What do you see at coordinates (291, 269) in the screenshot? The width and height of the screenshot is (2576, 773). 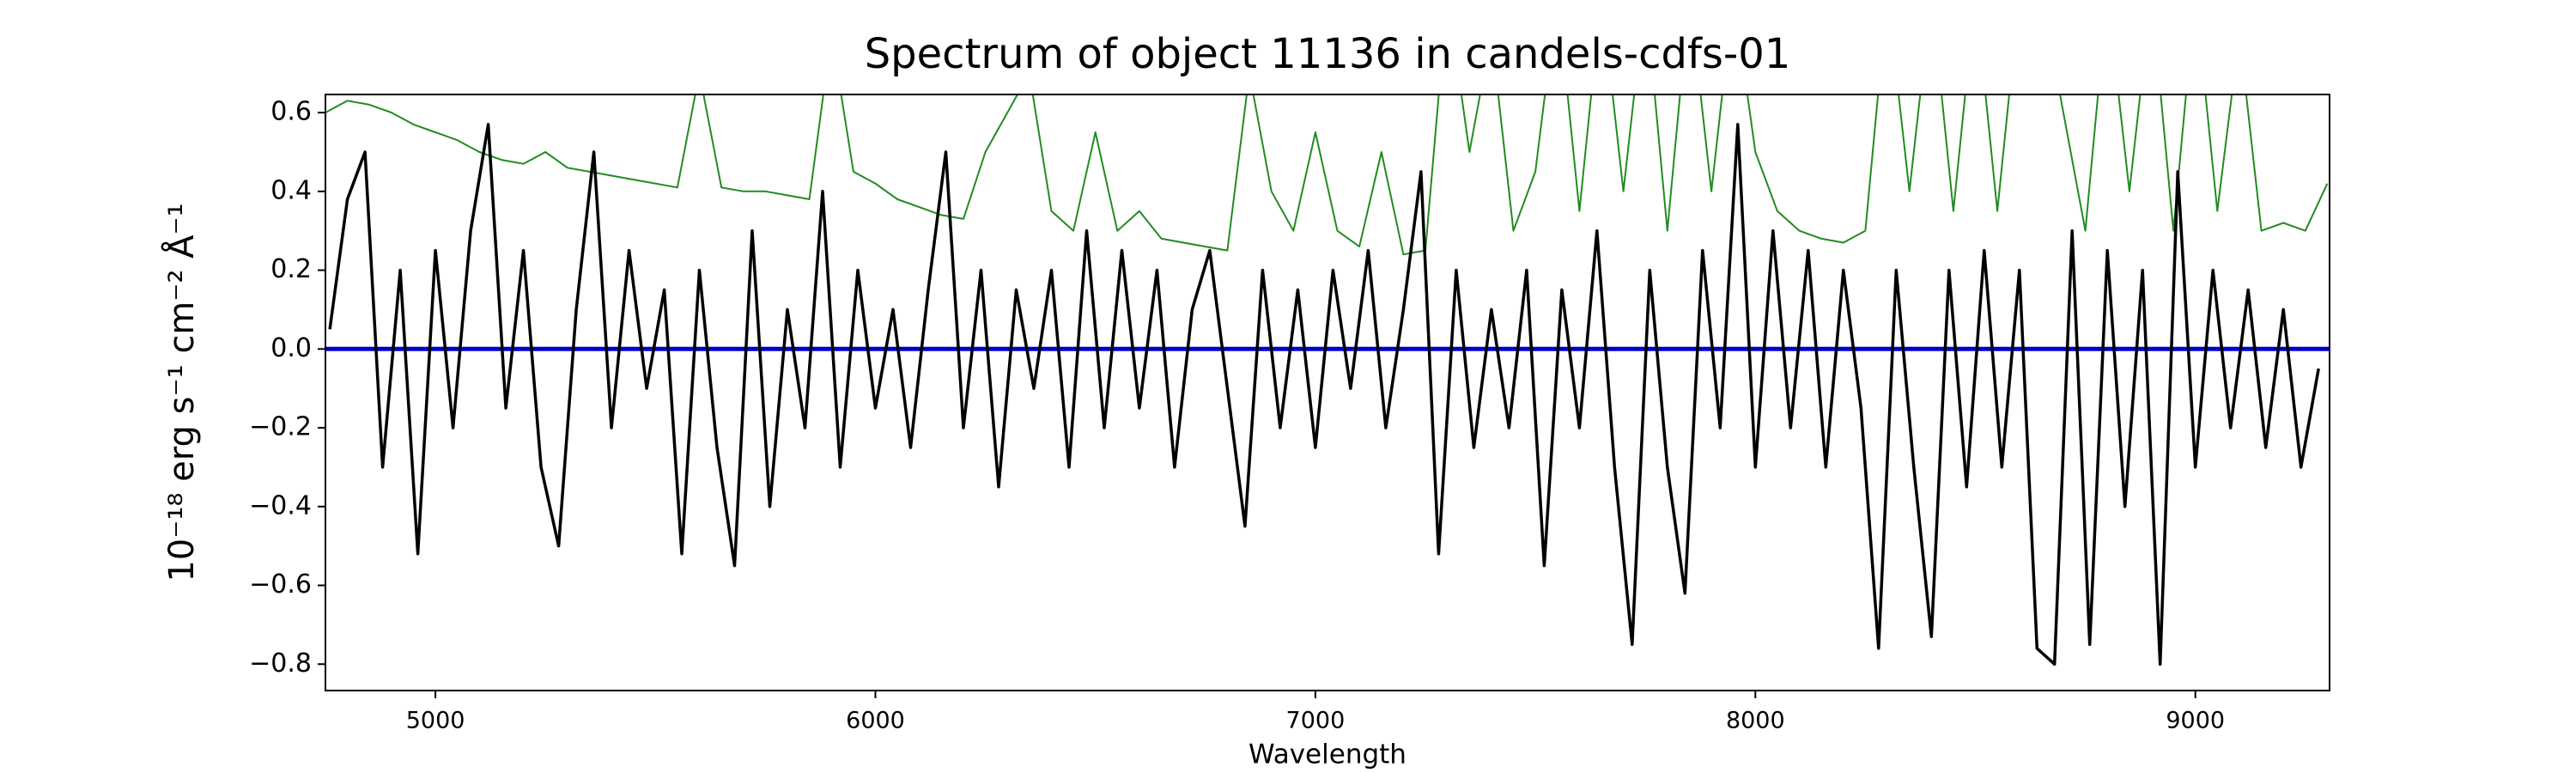 I see `y-tick-label: 0.2` at bounding box center [291, 269].